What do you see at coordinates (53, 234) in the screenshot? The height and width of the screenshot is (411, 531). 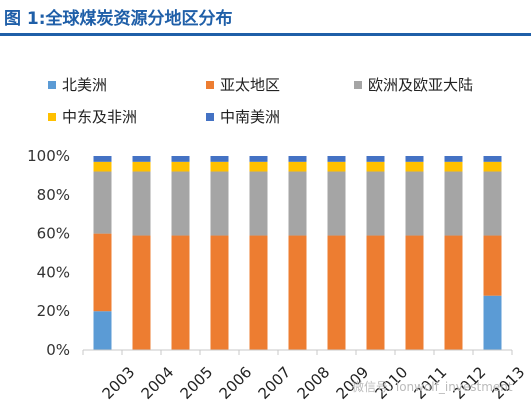 I see `y-tick-label: 60%` at bounding box center [53, 234].